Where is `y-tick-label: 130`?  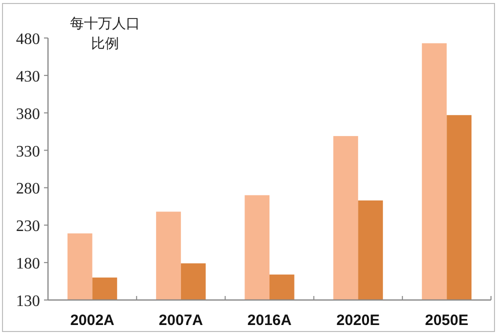
y-tick-label: 130 is located at coordinates (28, 301).